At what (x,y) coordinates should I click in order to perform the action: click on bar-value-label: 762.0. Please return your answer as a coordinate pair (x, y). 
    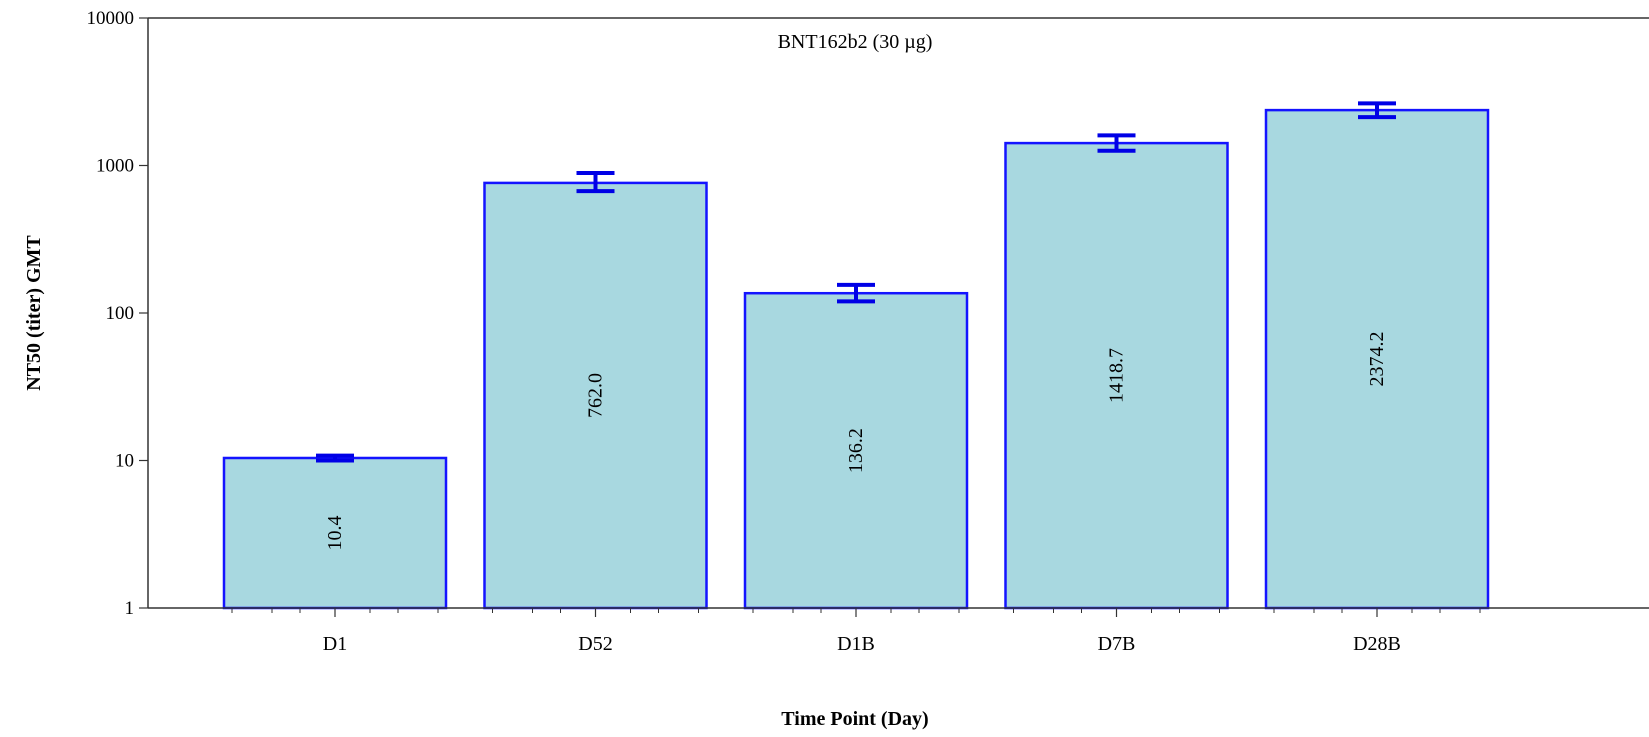
    Looking at the image, I should click on (596, 395).